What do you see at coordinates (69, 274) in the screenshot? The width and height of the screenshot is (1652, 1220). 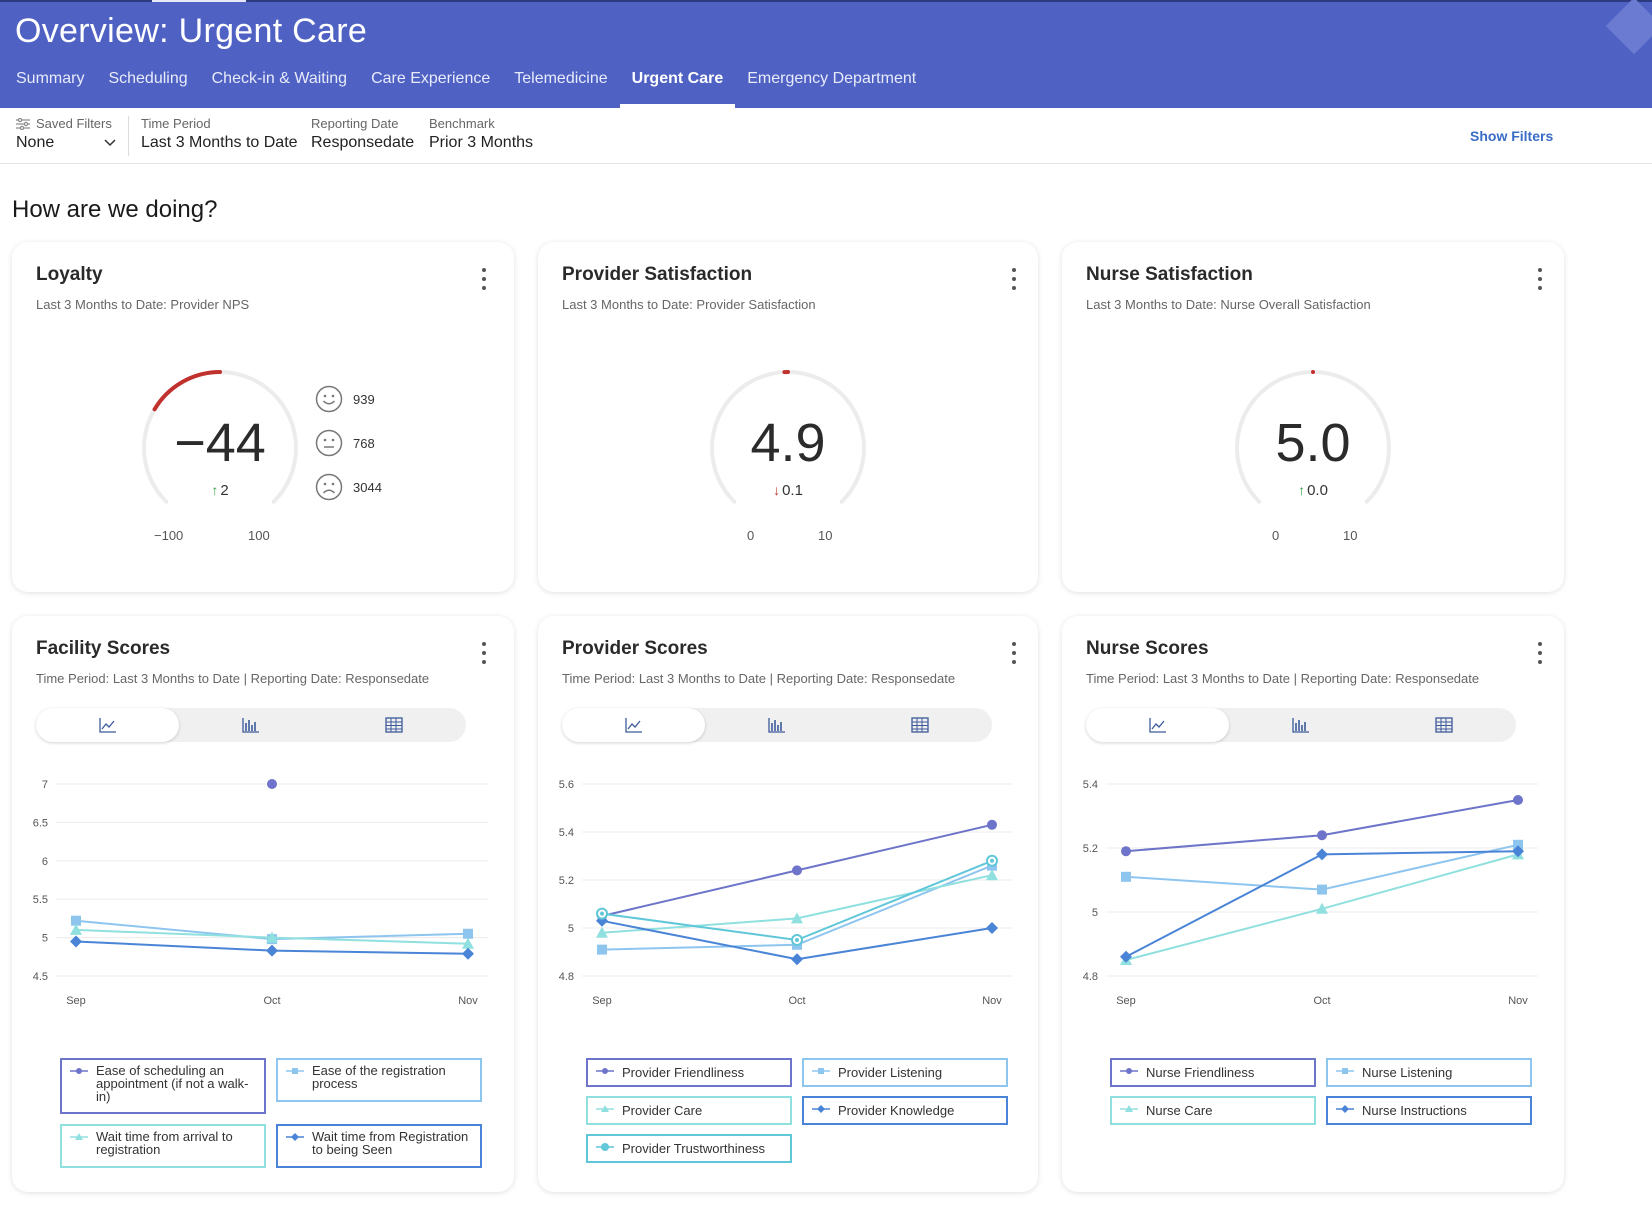 I see `card-title: Loyalty` at bounding box center [69, 274].